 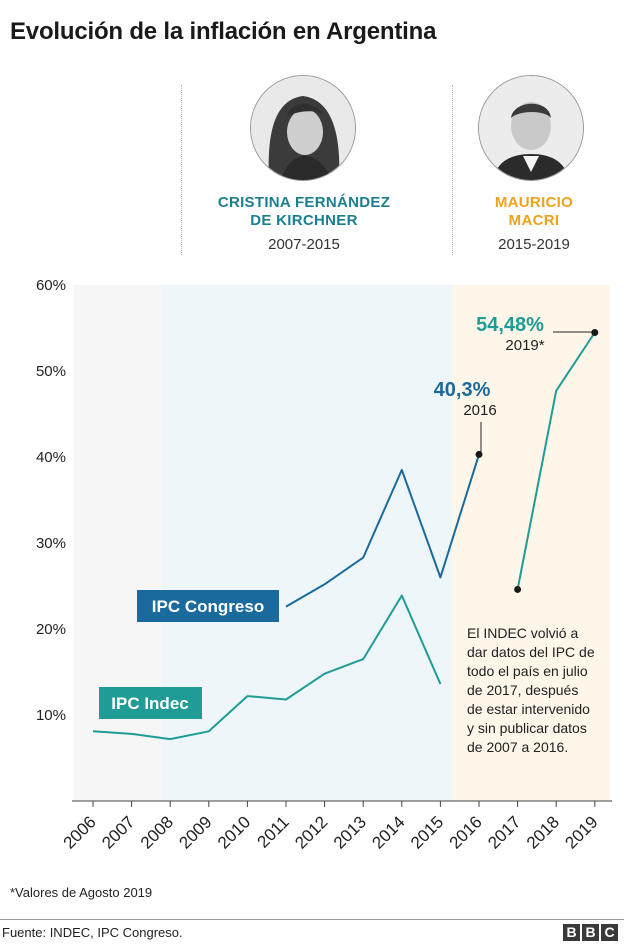 What do you see at coordinates (350, 832) in the screenshot?
I see `x-tick-label: 2013` at bounding box center [350, 832].